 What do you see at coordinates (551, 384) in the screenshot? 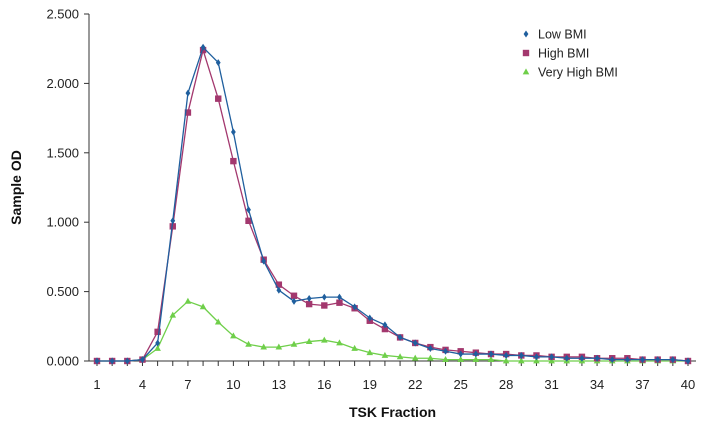
I see `x-tick-label: 31` at bounding box center [551, 384].